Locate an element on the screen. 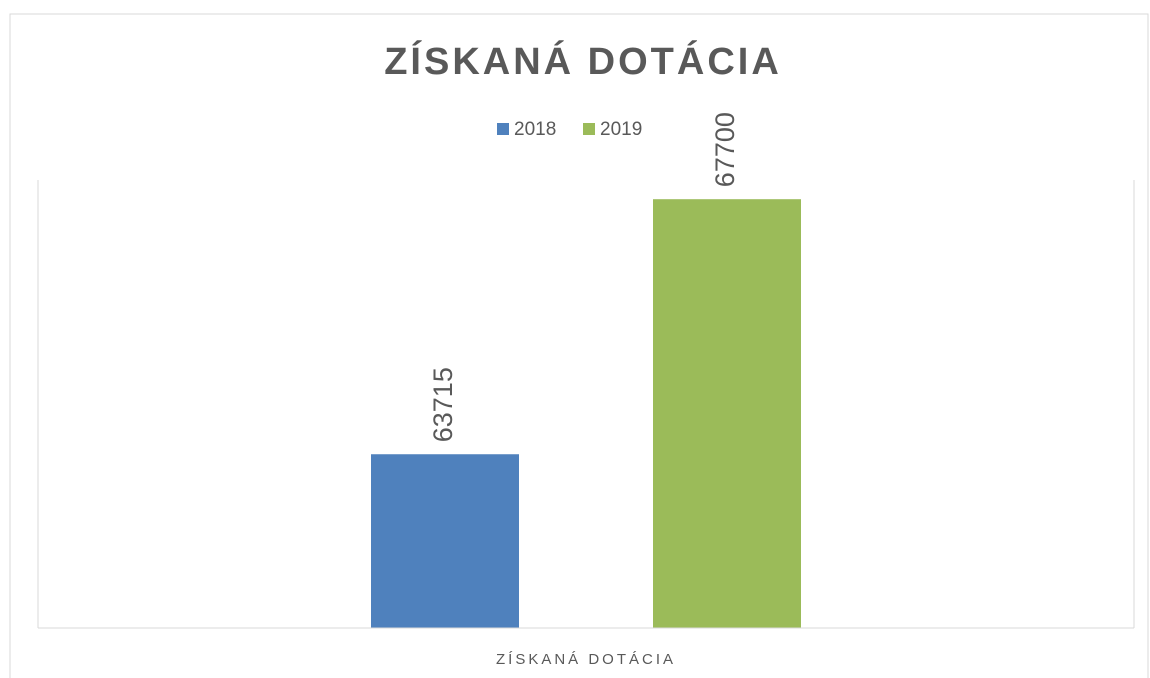  legend-label: 2018 is located at coordinates (535, 129).